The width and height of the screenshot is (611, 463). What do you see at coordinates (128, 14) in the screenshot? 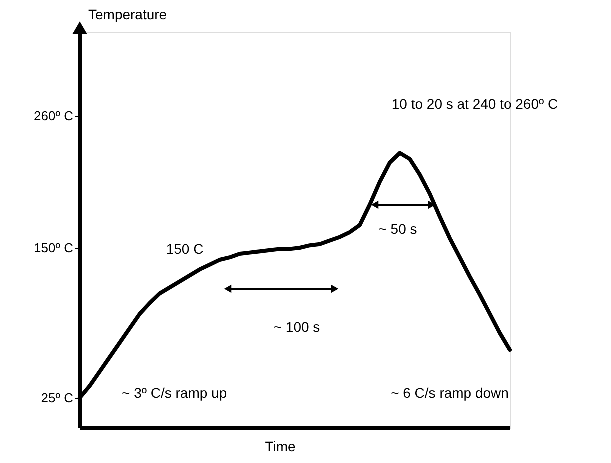
I see `y-axis-title: Temperature` at bounding box center [128, 14].